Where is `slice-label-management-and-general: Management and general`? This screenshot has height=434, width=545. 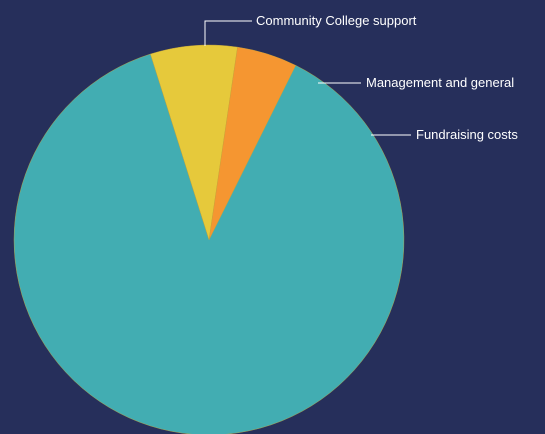
slice-label-management-and-general: Management and general is located at coordinates (440, 82).